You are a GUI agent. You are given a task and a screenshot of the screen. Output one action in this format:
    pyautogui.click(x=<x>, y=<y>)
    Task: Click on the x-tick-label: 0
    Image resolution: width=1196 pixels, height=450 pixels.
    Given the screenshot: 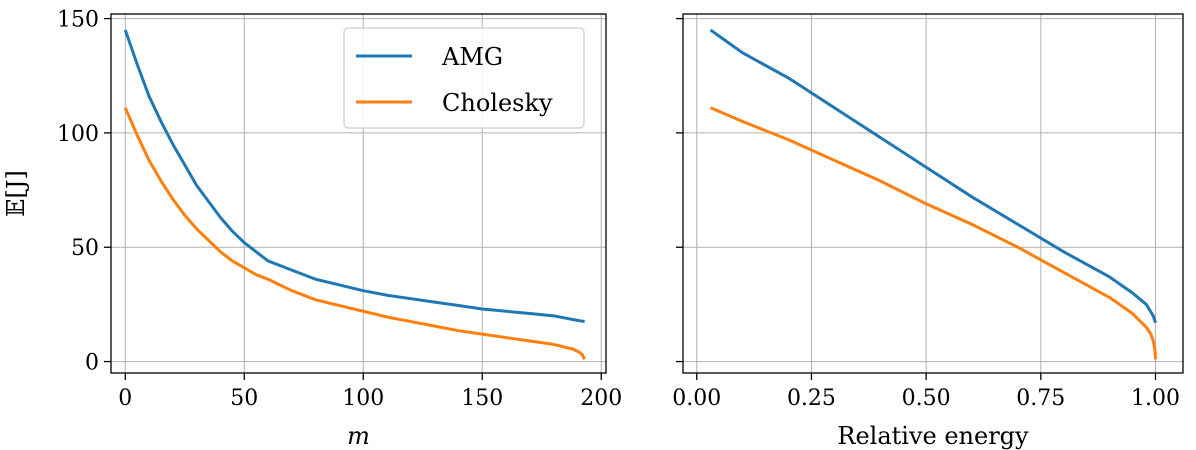 What is the action you would take?
    pyautogui.click(x=125, y=398)
    